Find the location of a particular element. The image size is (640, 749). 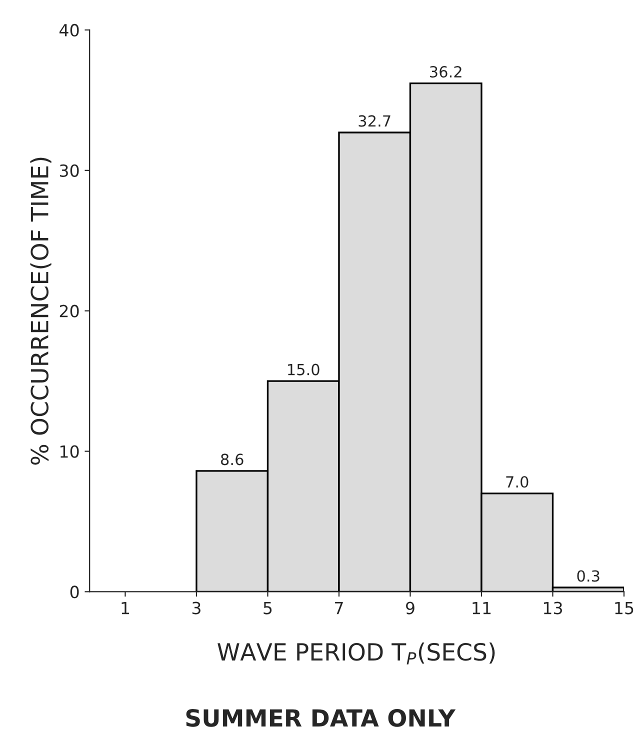

x-tick-label: 11 is located at coordinates (481, 608).